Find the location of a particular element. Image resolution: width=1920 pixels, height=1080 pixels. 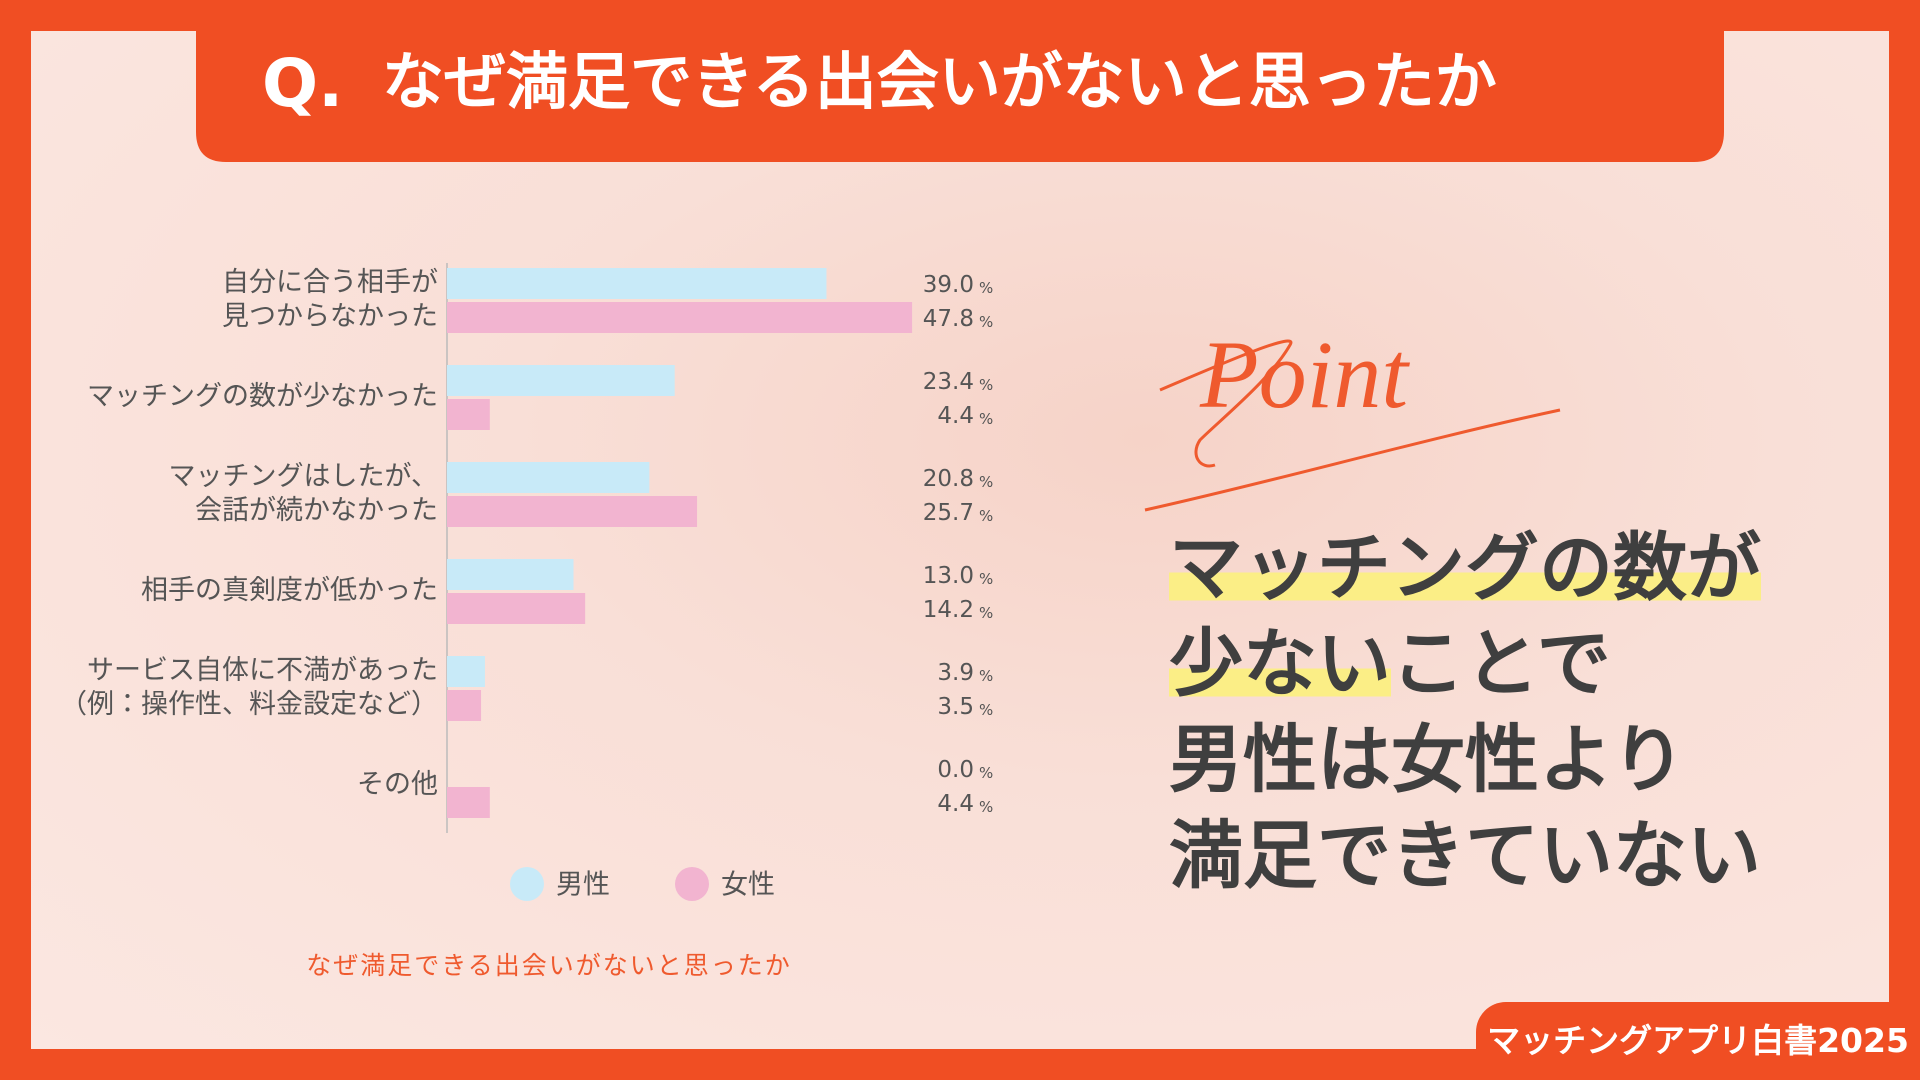

point-line: 男性は女性より is located at coordinates (1465, 760).